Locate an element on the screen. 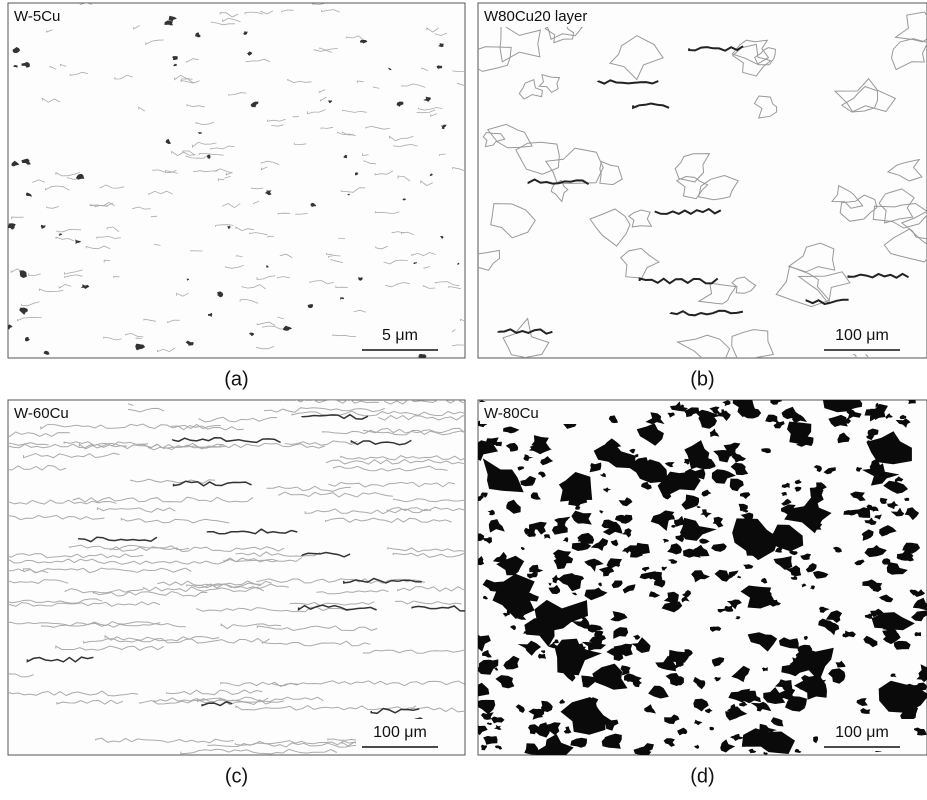 The width and height of the screenshot is (927, 800). panel-label: W-5Cu is located at coordinates (37, 16).